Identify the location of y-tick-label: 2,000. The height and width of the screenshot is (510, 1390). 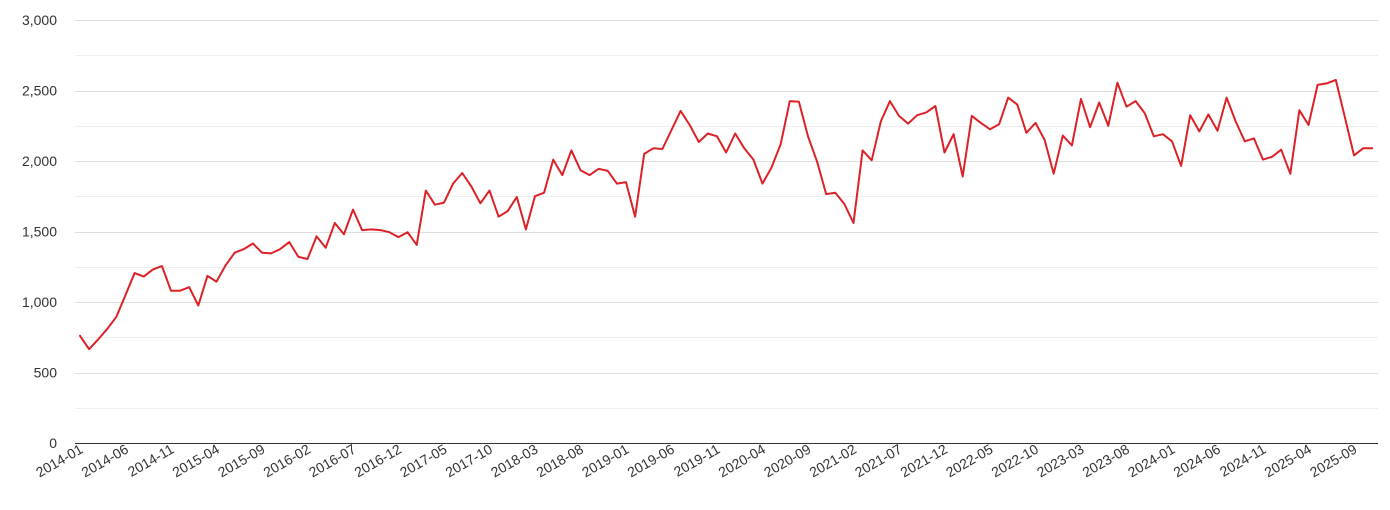
(39, 161).